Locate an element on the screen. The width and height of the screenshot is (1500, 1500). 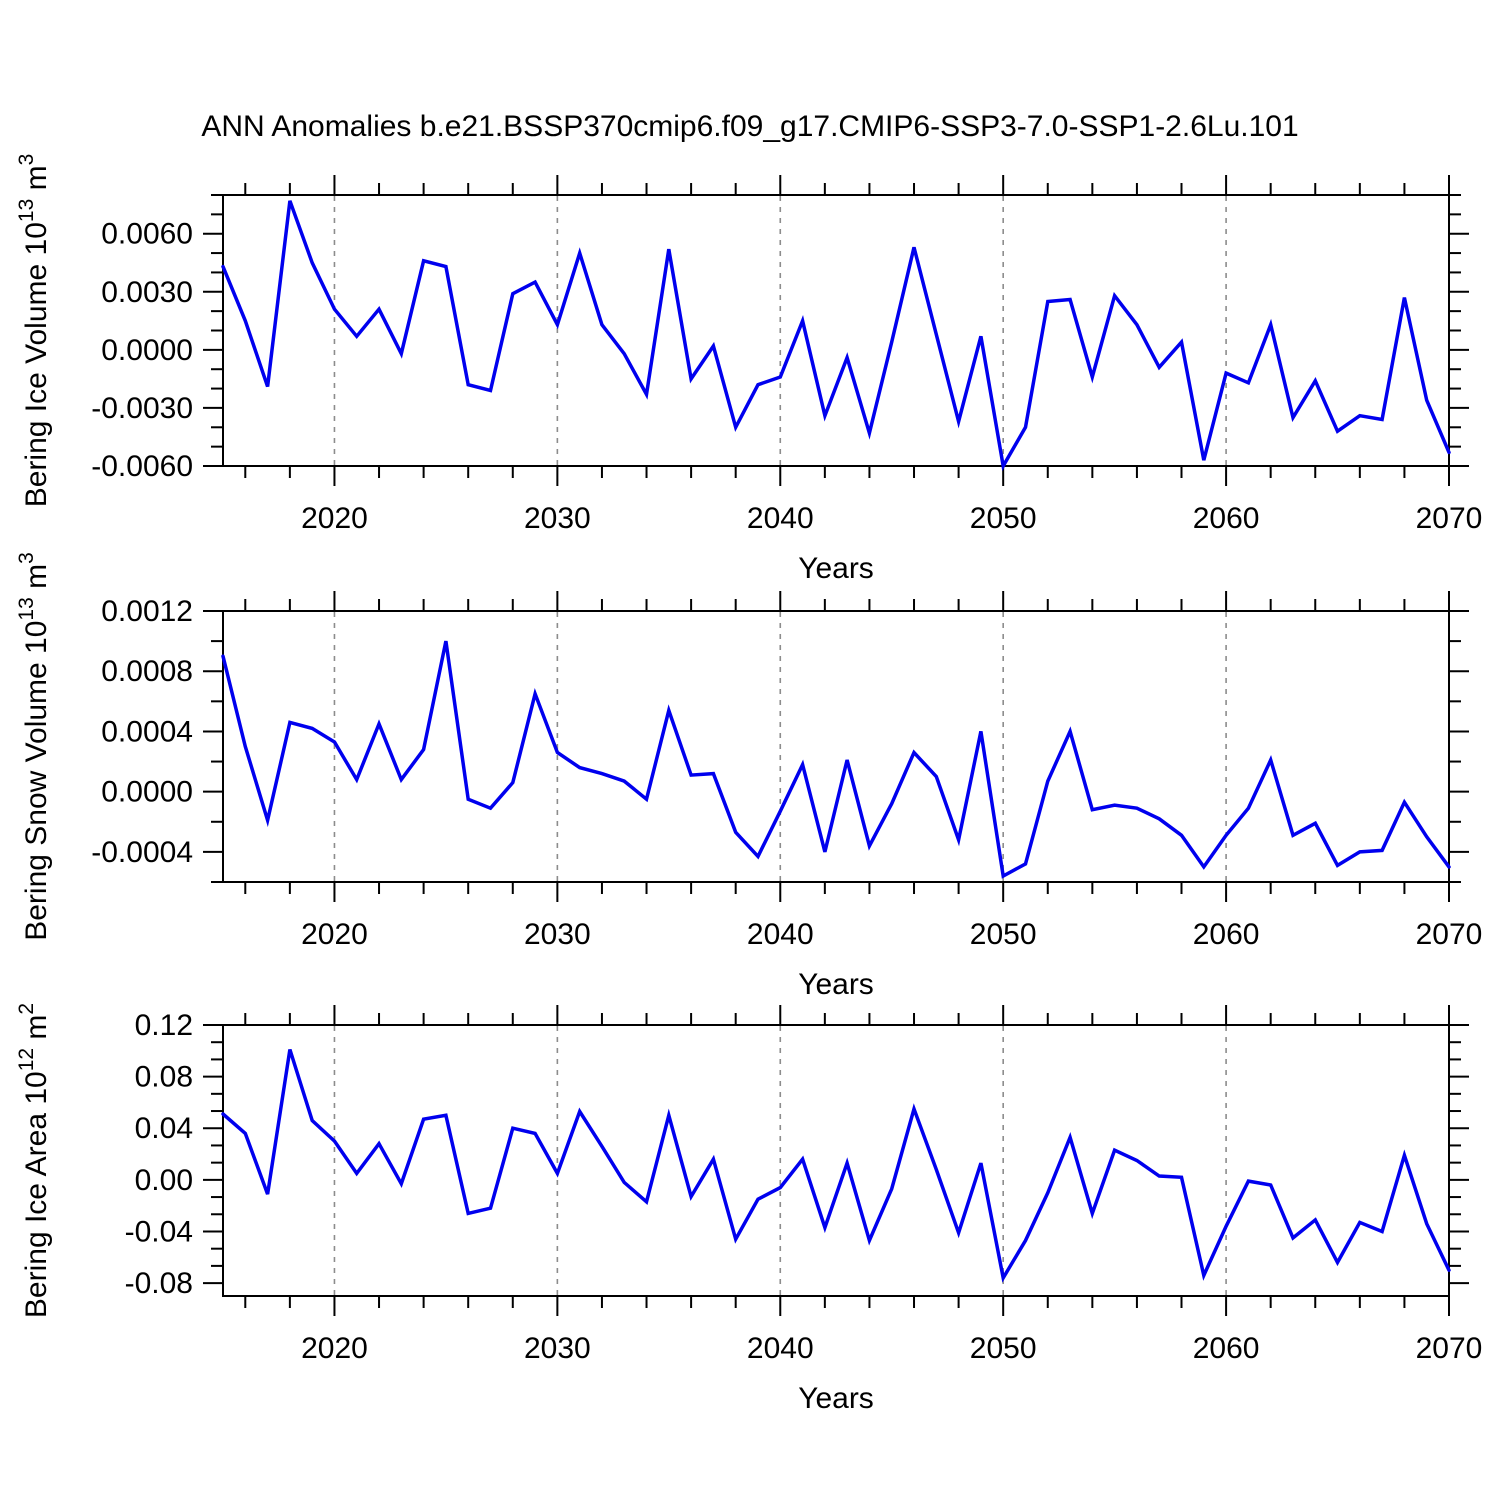
y-tick-label: -0.0004 is located at coordinates (142, 852).